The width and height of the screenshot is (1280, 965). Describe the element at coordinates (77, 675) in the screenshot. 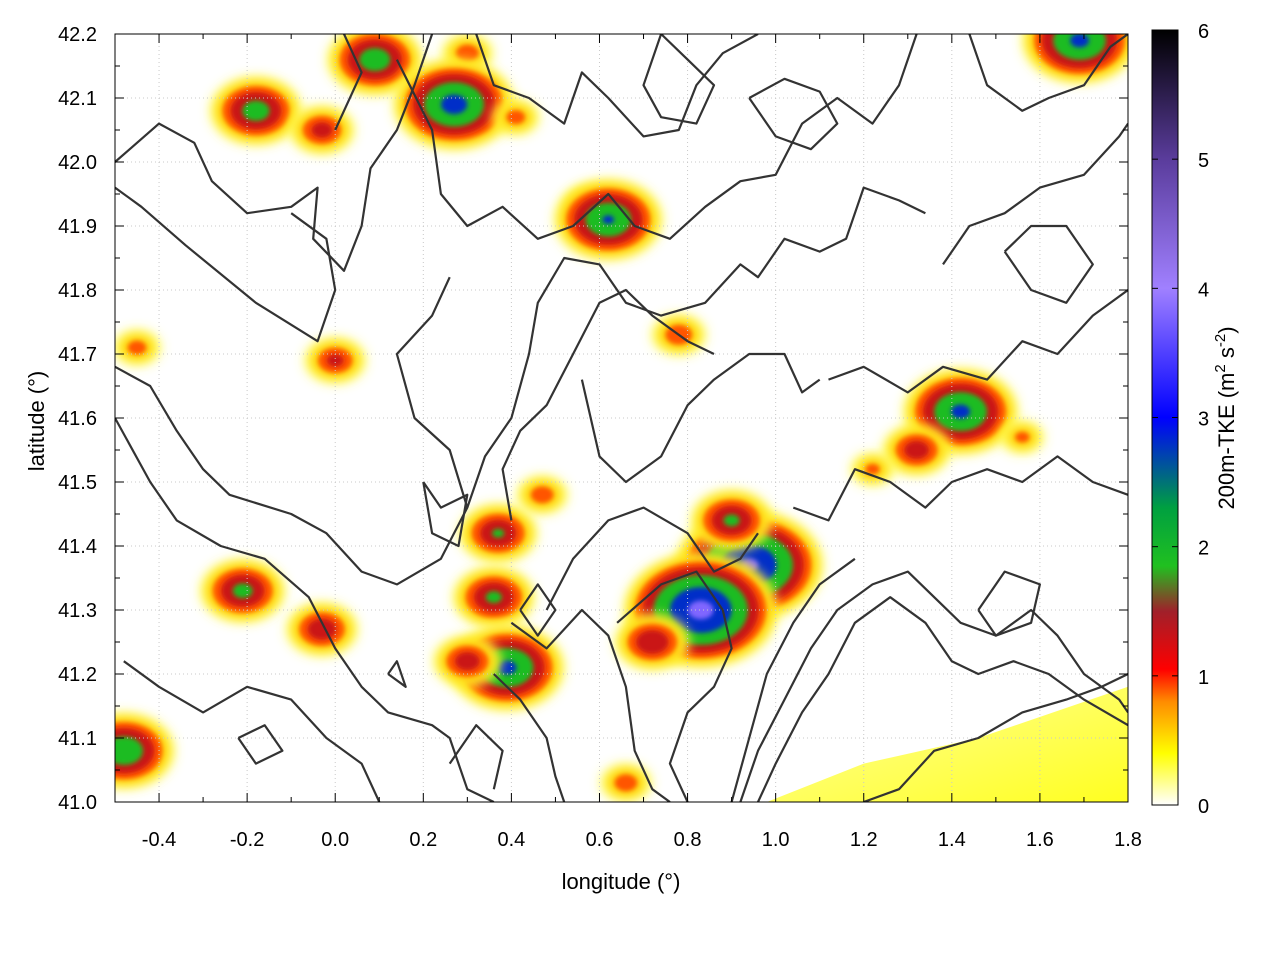

I see `y-tick-label: 41.2` at that location.